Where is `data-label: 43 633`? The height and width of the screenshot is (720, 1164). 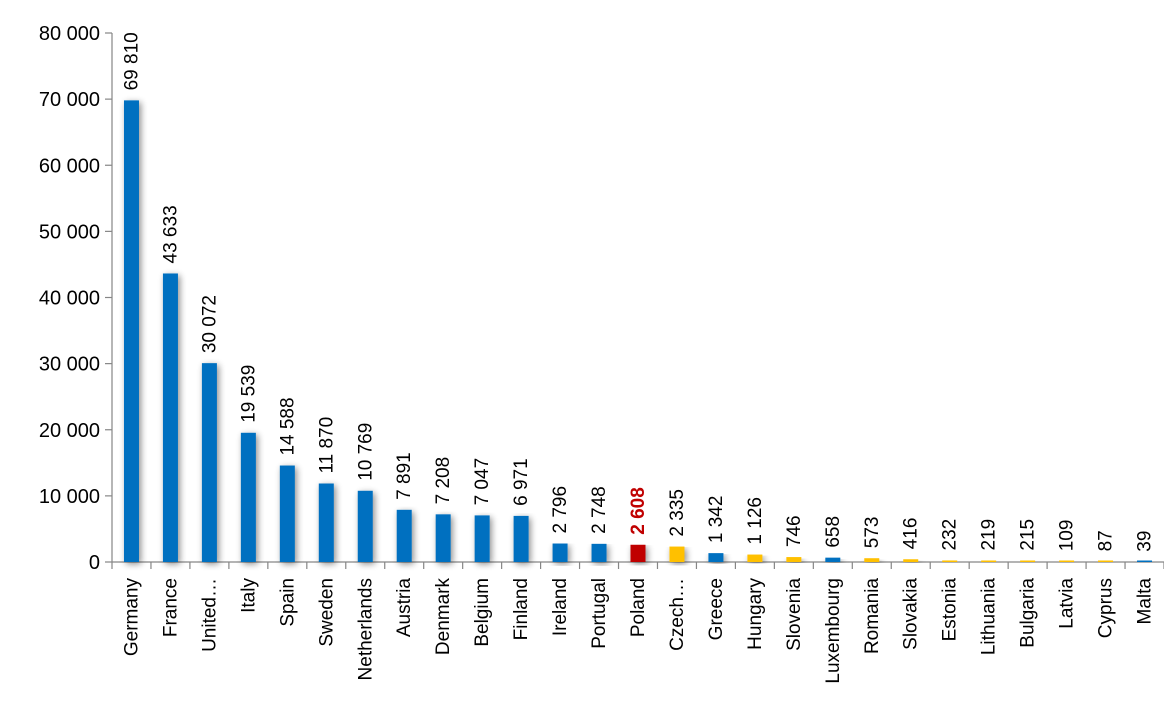
data-label: 43 633 is located at coordinates (170, 234).